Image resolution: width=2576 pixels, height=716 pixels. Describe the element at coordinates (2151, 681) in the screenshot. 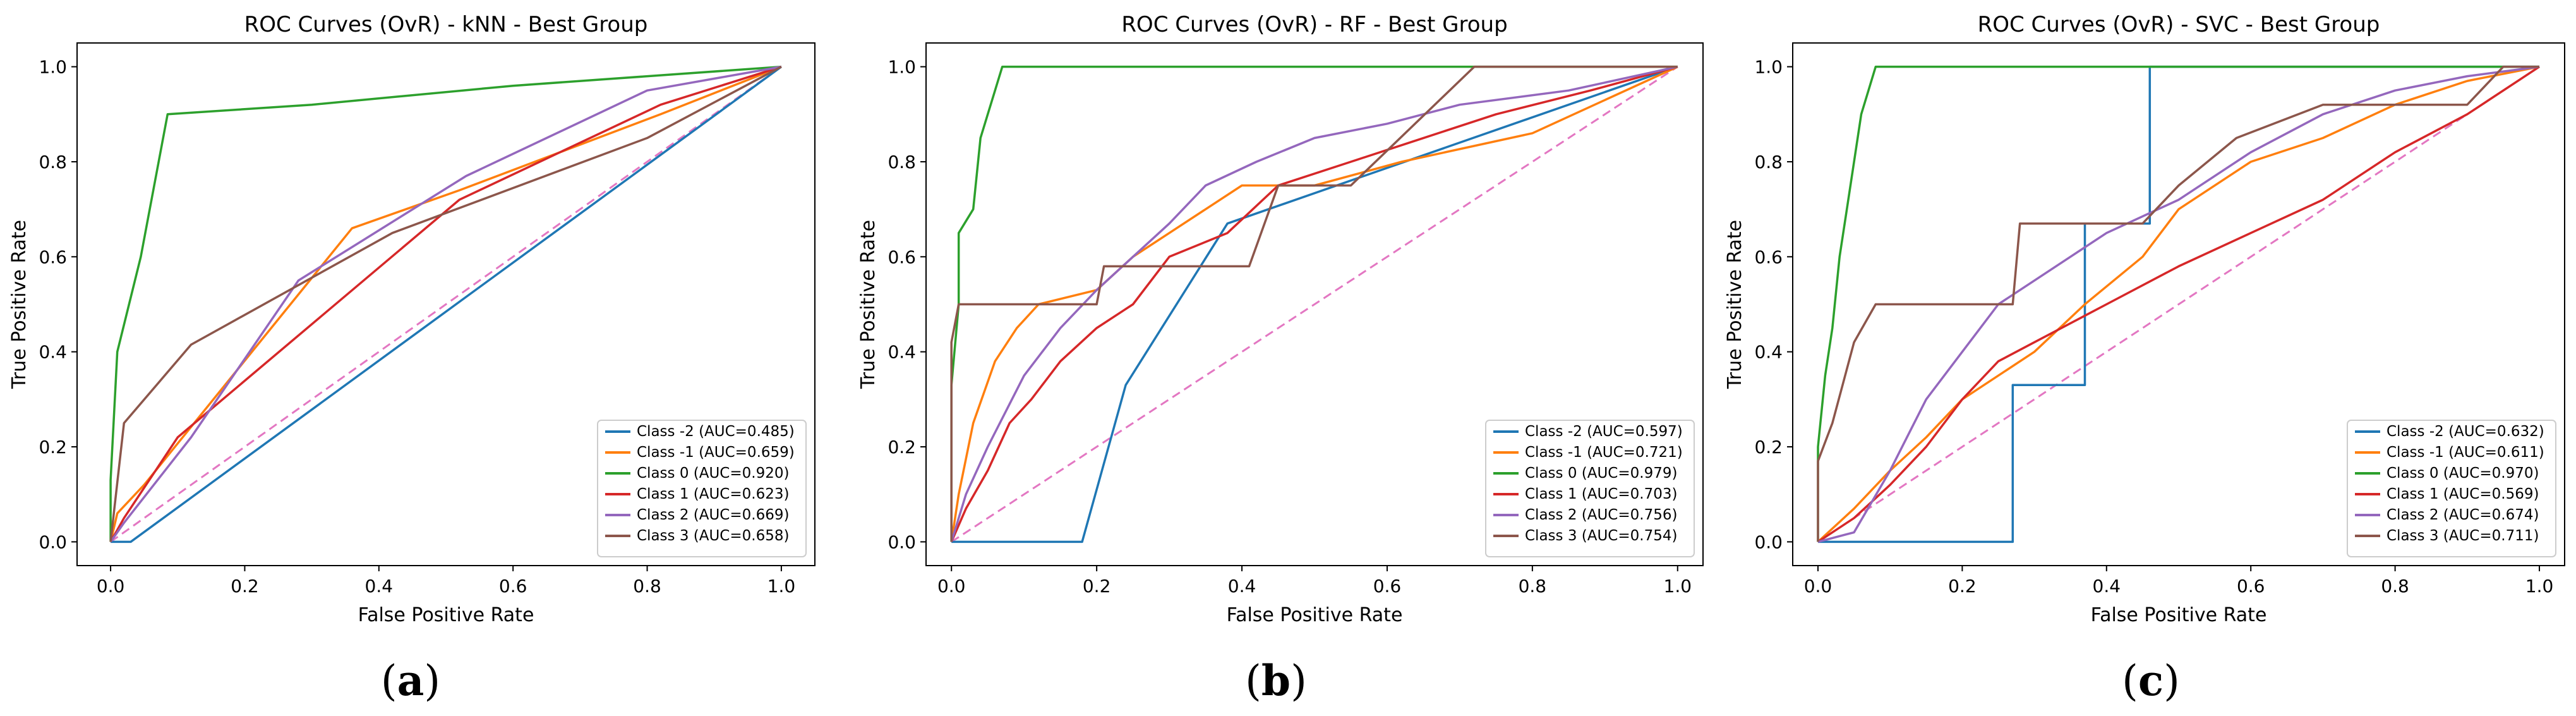

I see `panel-label-c: (c)` at that location.